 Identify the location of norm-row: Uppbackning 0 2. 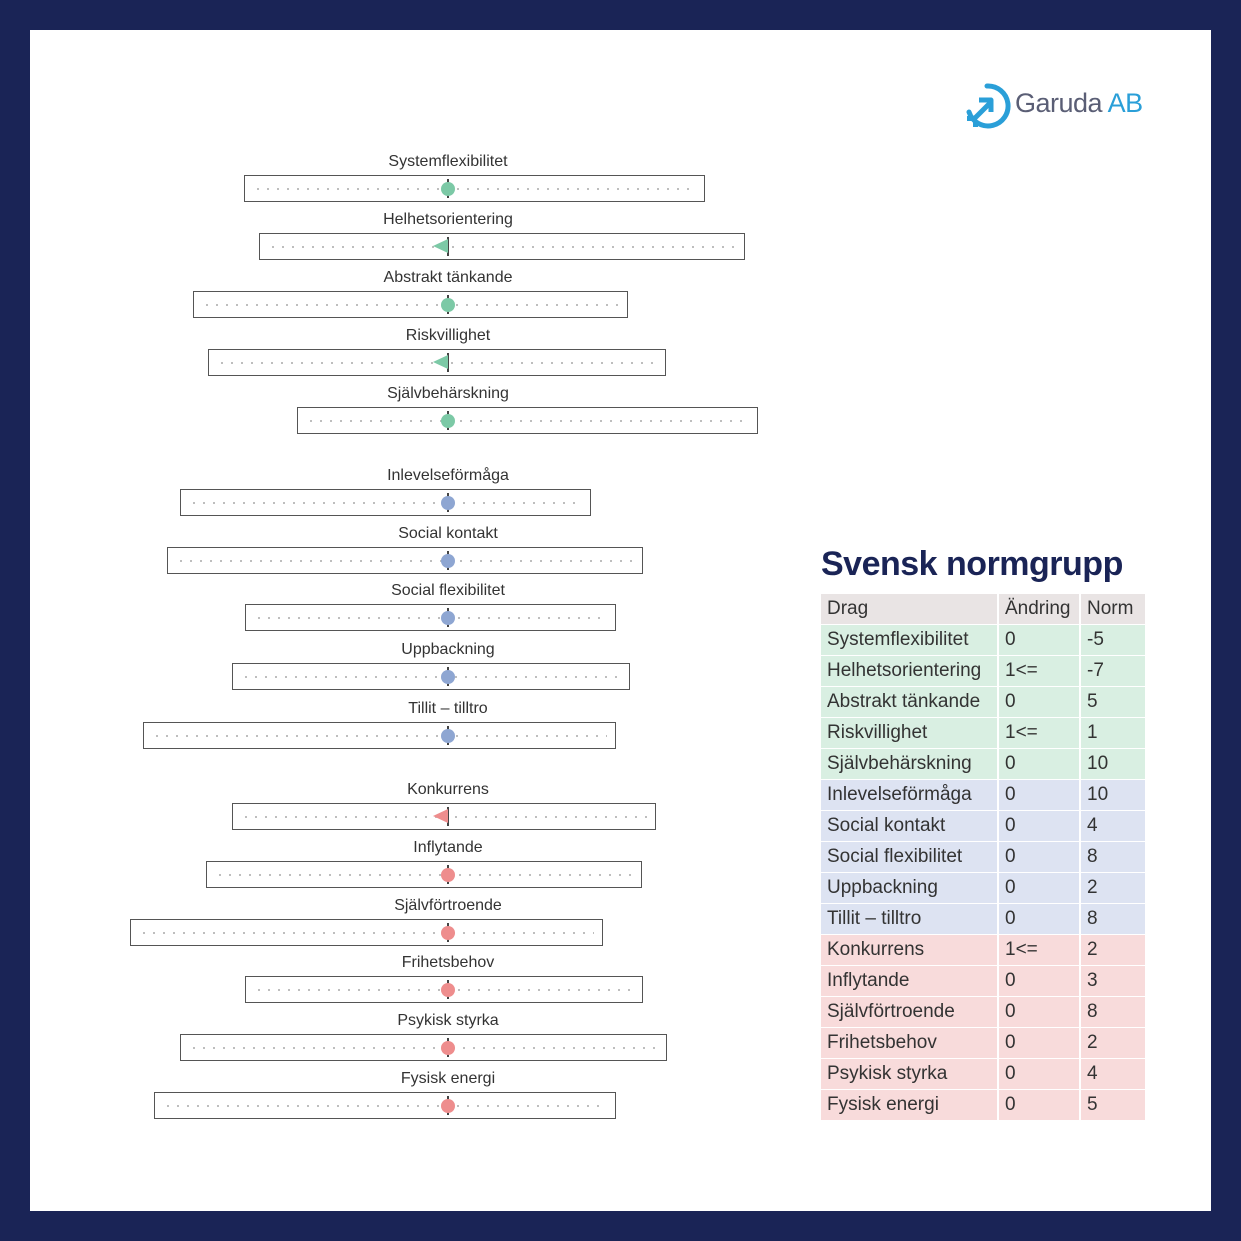
(983, 888).